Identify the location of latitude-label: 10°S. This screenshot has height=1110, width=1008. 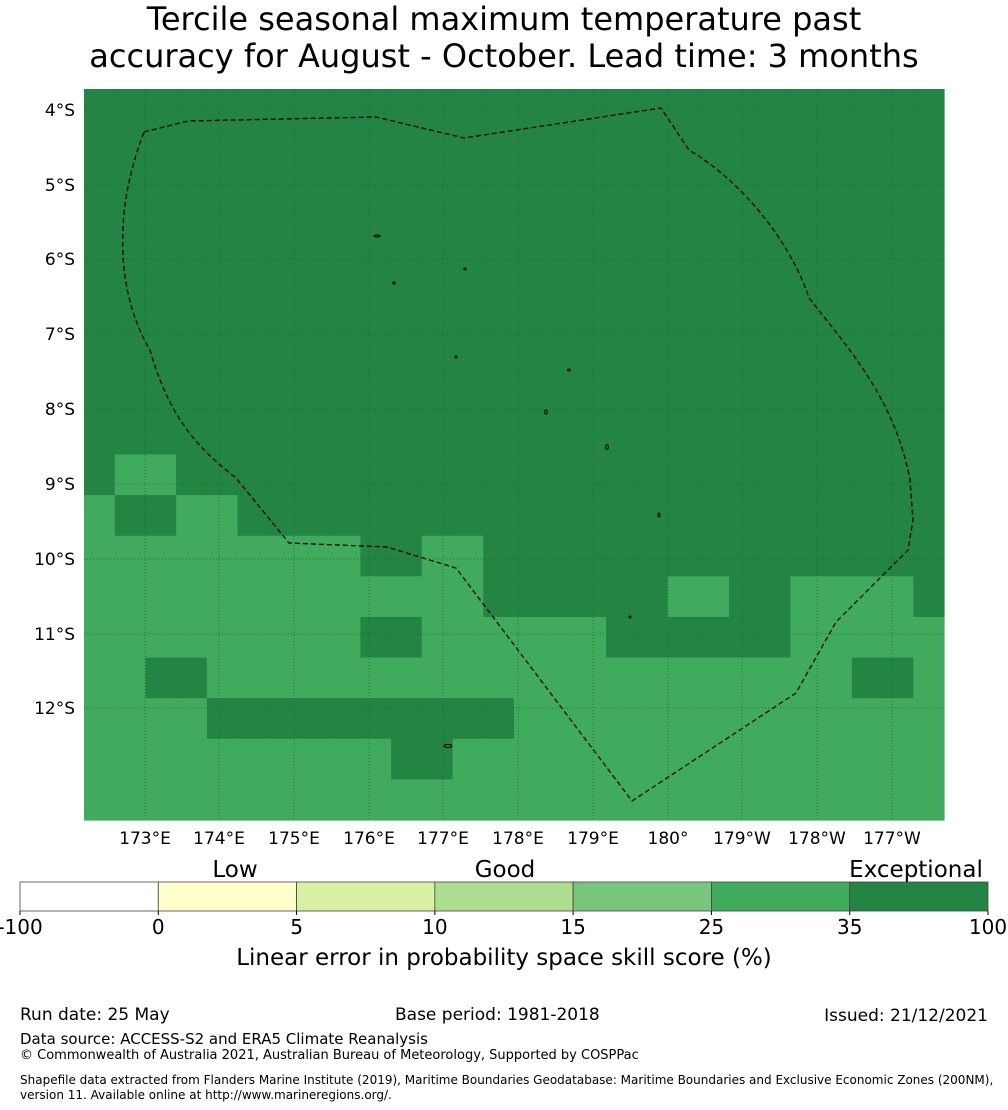
(54, 560).